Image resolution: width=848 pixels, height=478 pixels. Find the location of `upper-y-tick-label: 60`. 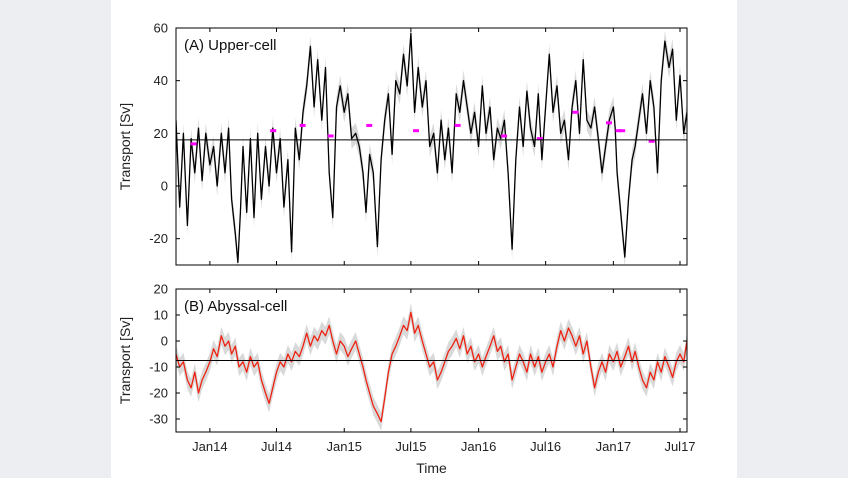

upper-y-tick-label: 60 is located at coordinates (161, 28).